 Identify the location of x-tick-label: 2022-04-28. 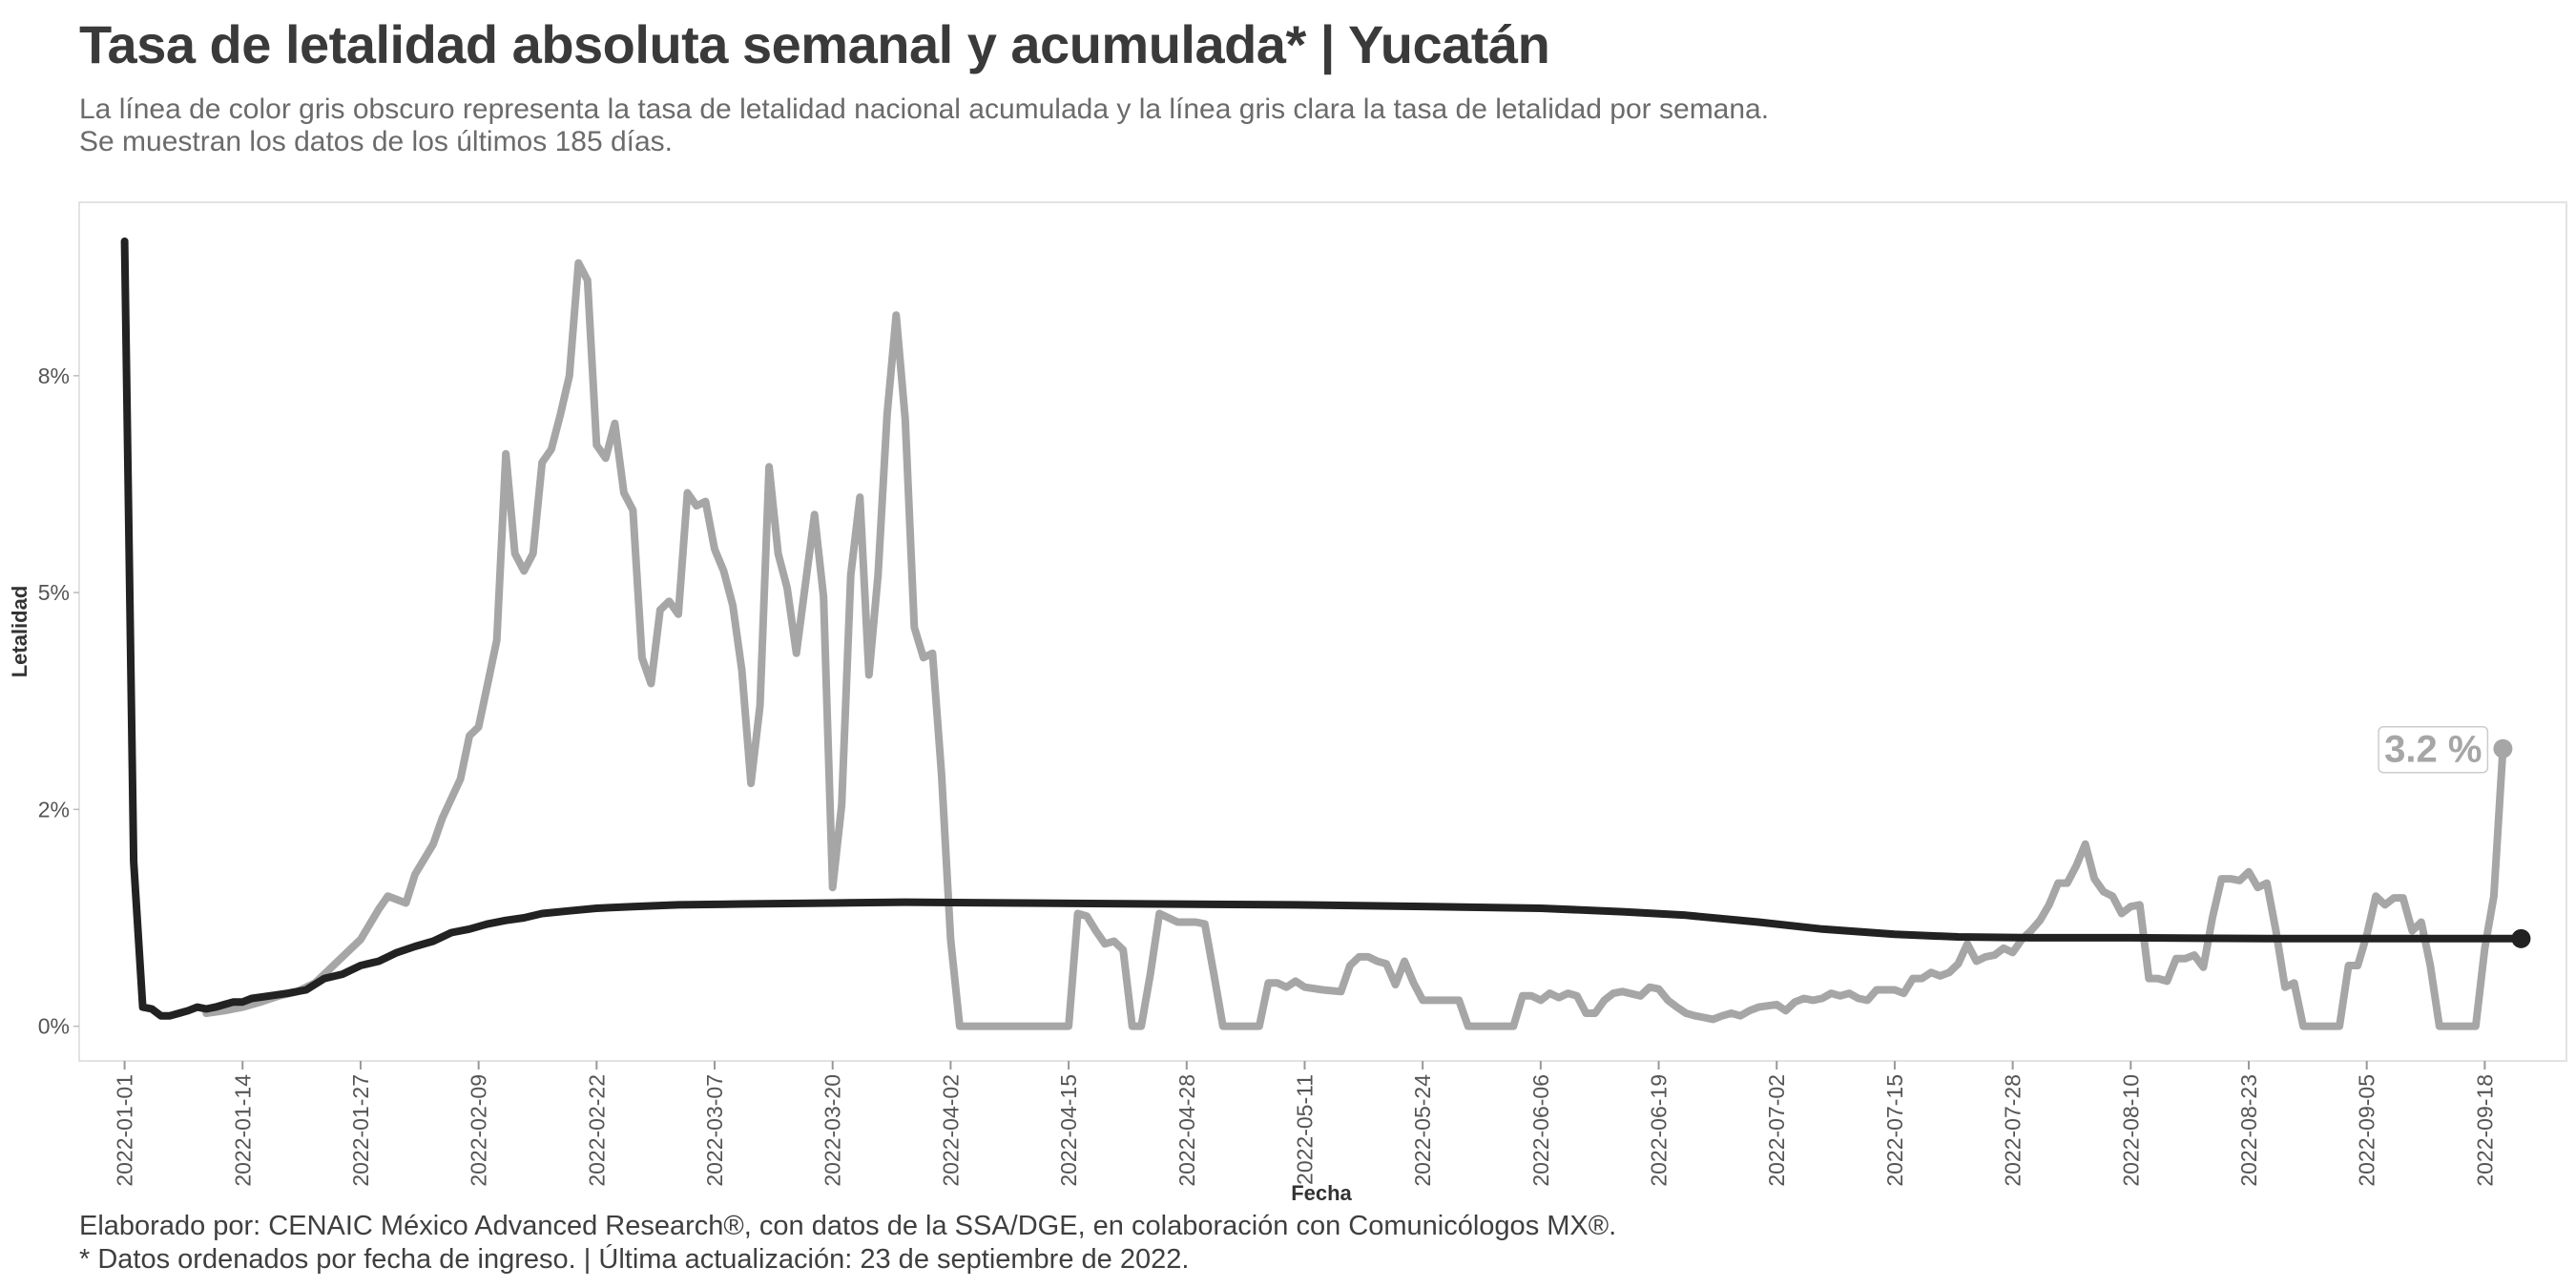
(1186, 1130).